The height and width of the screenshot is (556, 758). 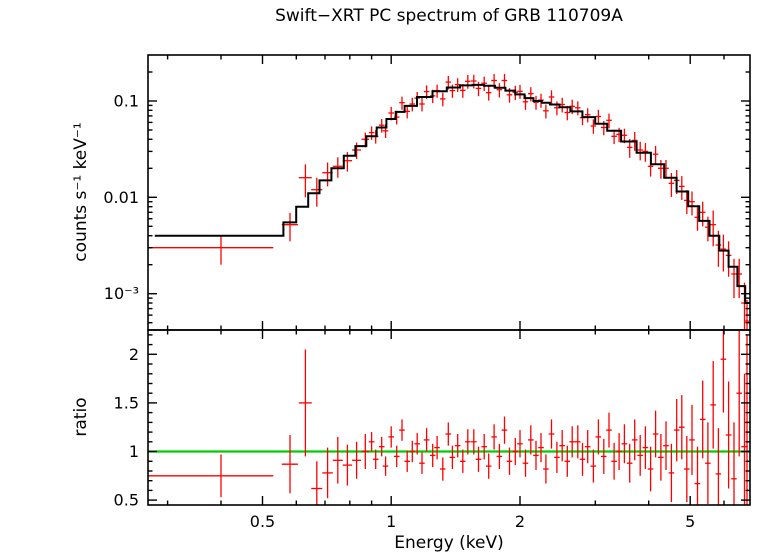 What do you see at coordinates (126, 101) in the screenshot?
I see `top-y-tick-label: 0.1` at bounding box center [126, 101].